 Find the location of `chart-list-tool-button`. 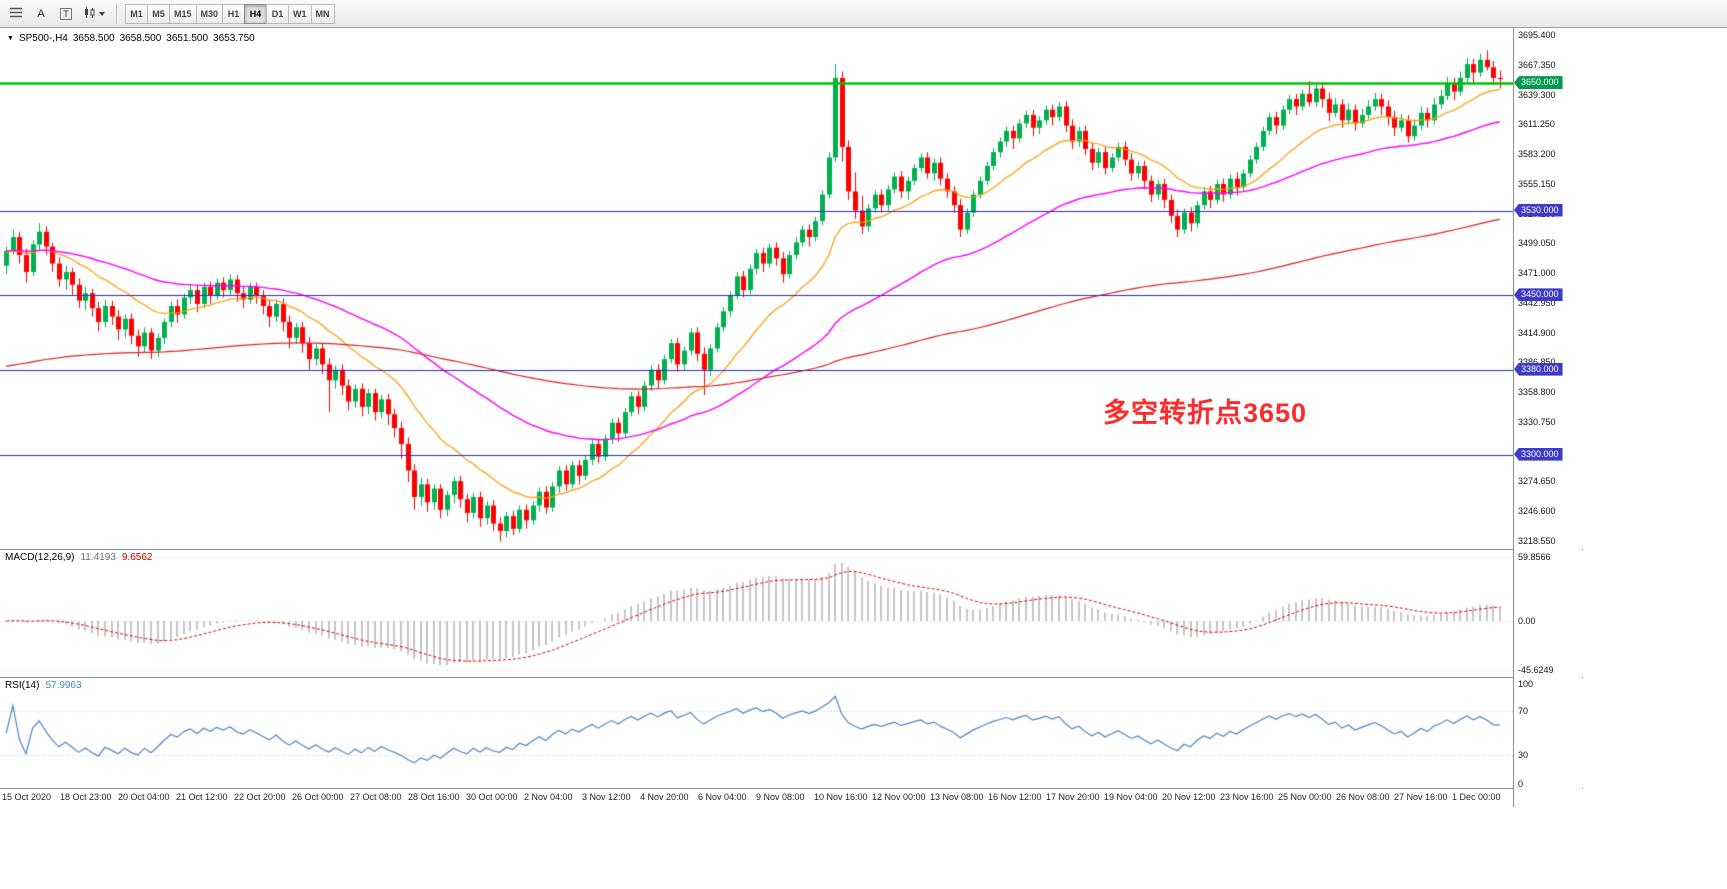

chart-list-tool-button is located at coordinates (16, 14).